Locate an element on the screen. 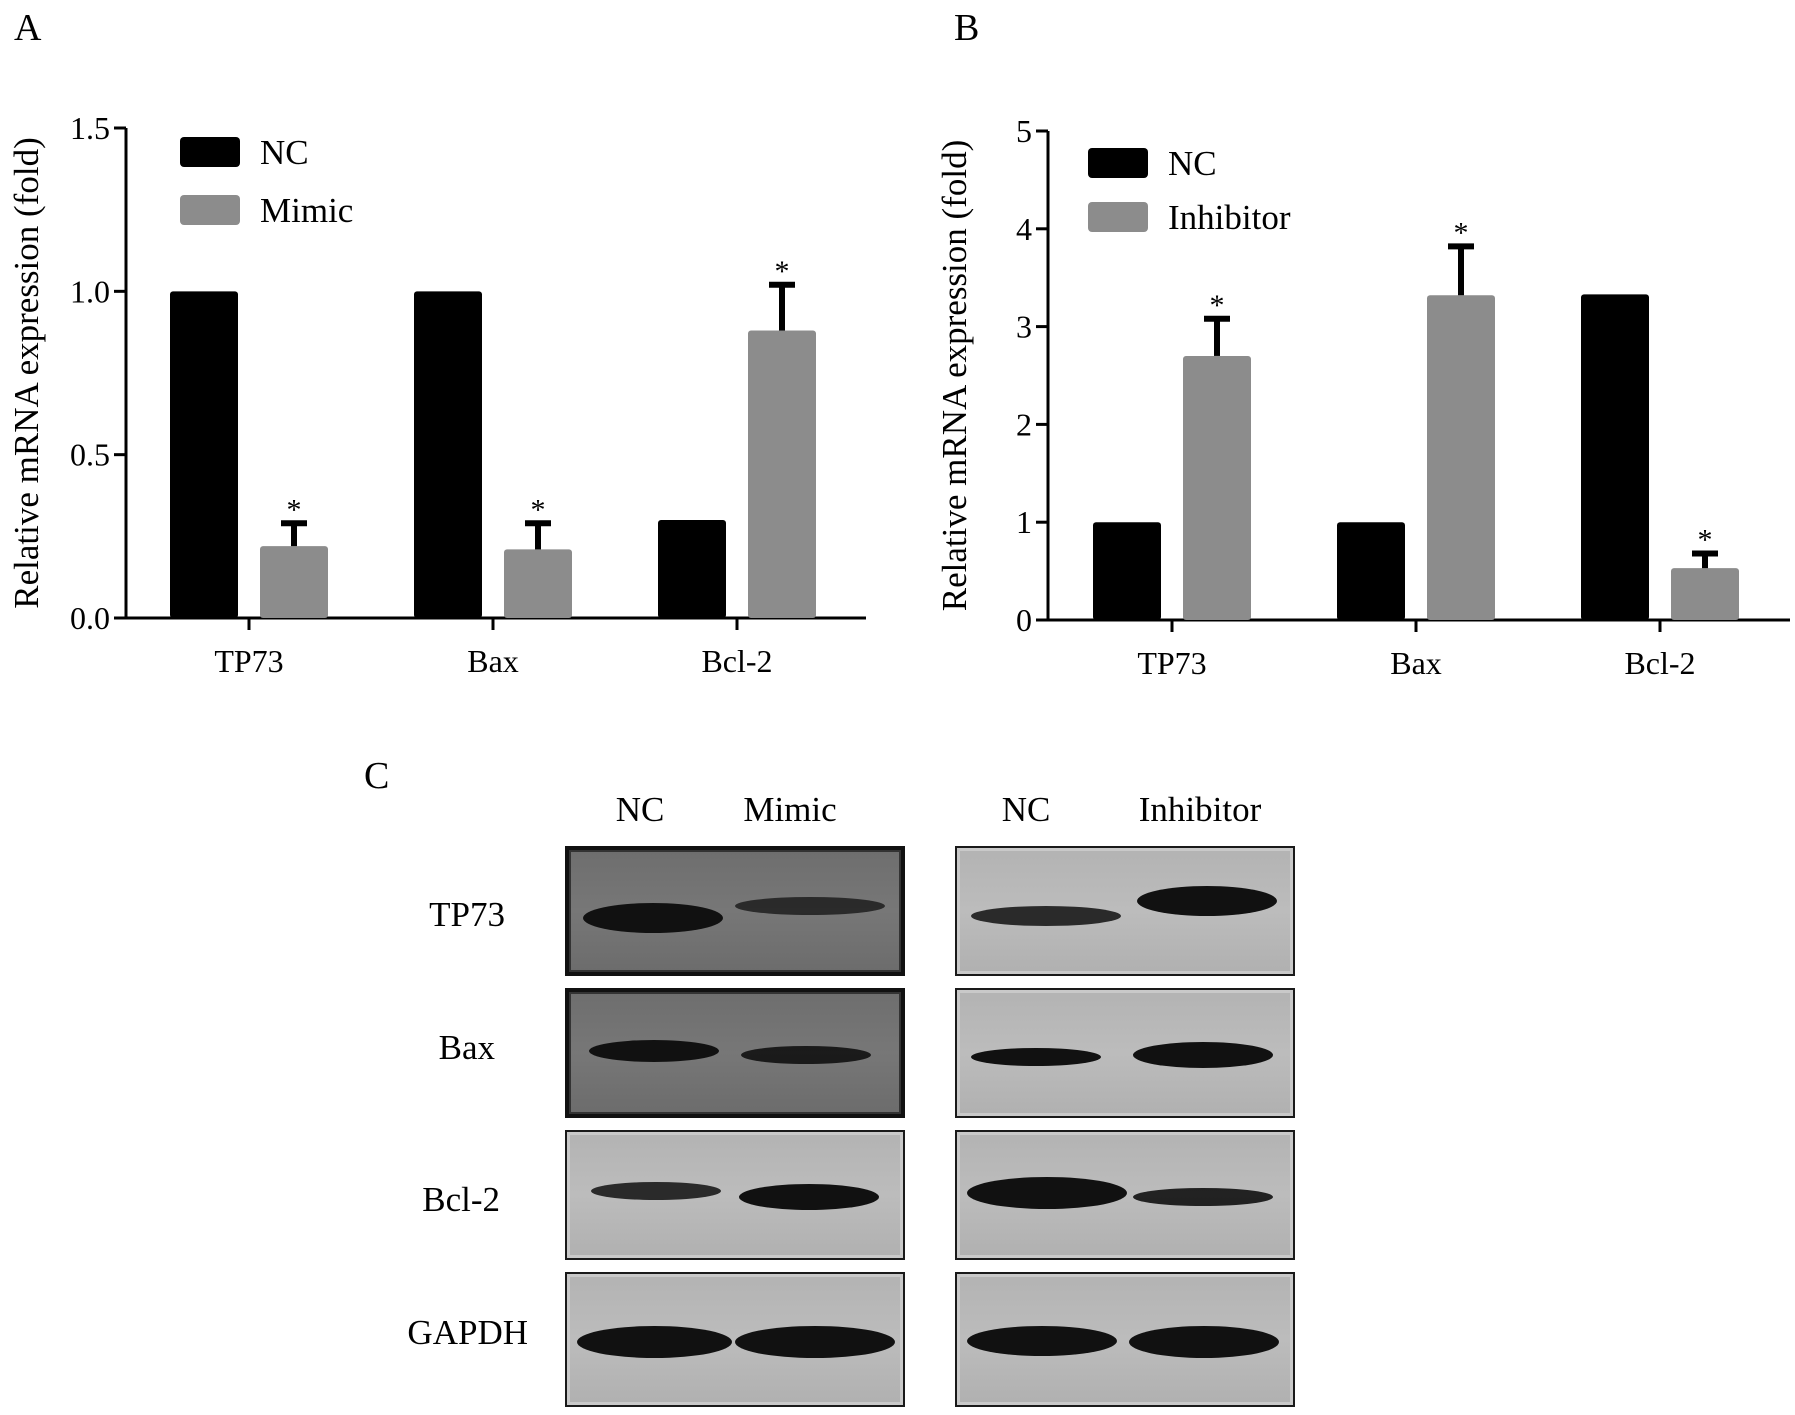  blot-left-bcl2 is located at coordinates (735, 1195).